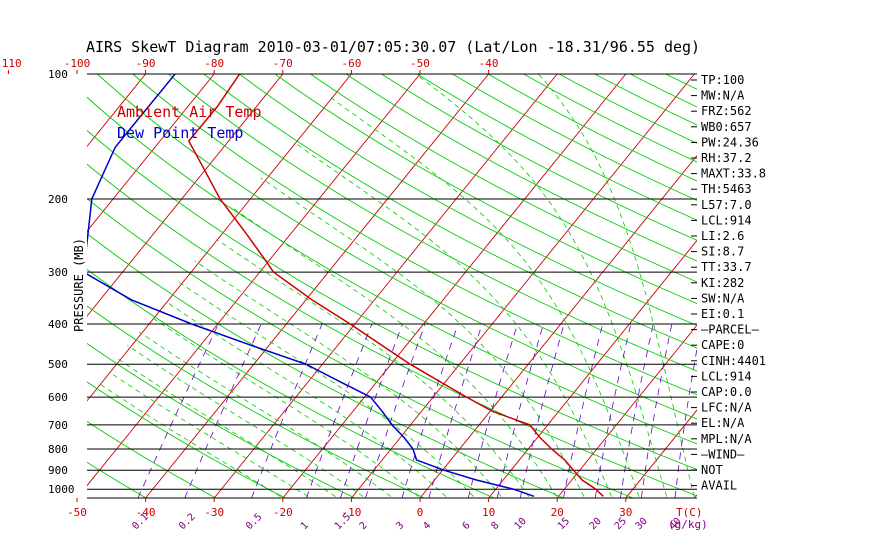 The height and width of the screenshot is (560, 870). I want to click on index-label: L57:7.0, so click(726, 205).